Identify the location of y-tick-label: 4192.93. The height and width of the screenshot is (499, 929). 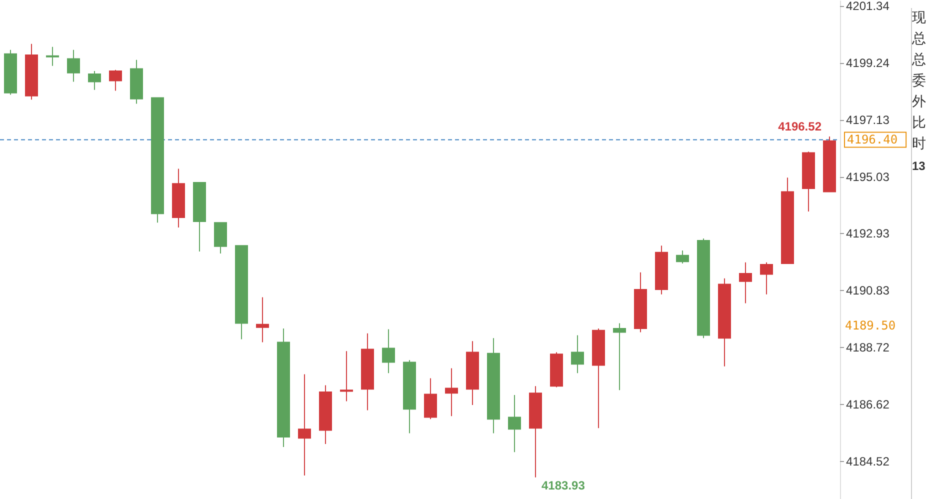
(868, 233).